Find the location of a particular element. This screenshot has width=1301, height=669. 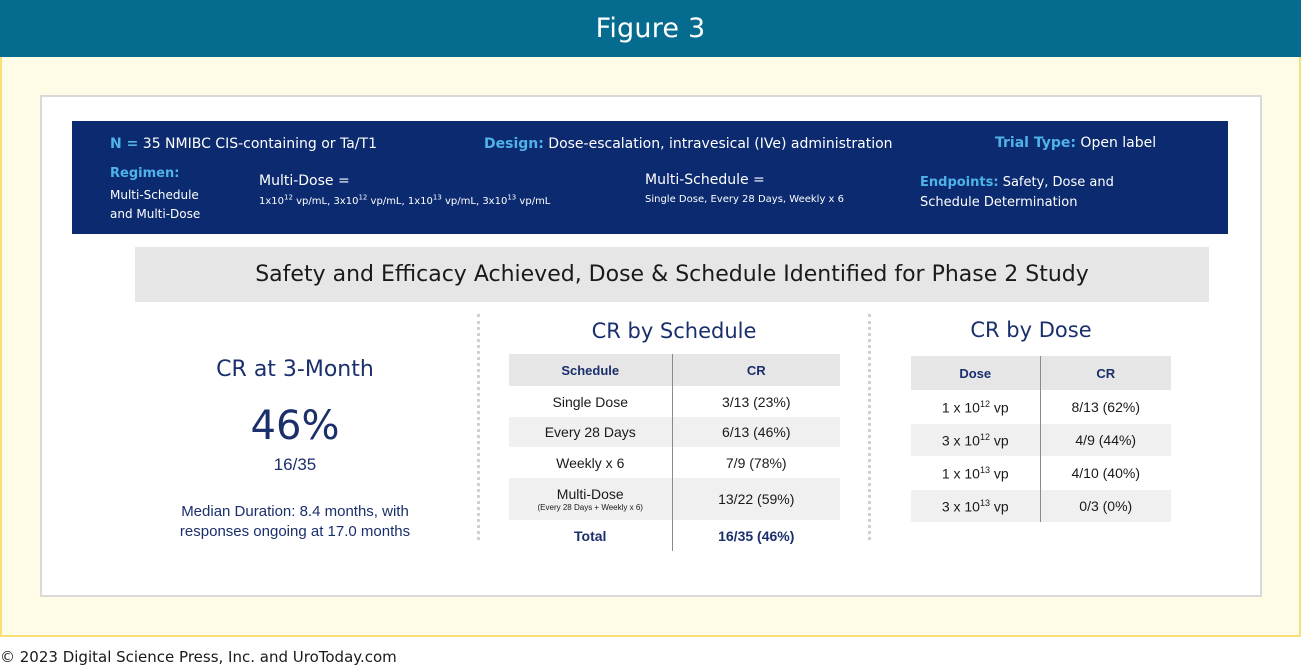

regimen-line-2: and Multi-Dose is located at coordinates (155, 214).